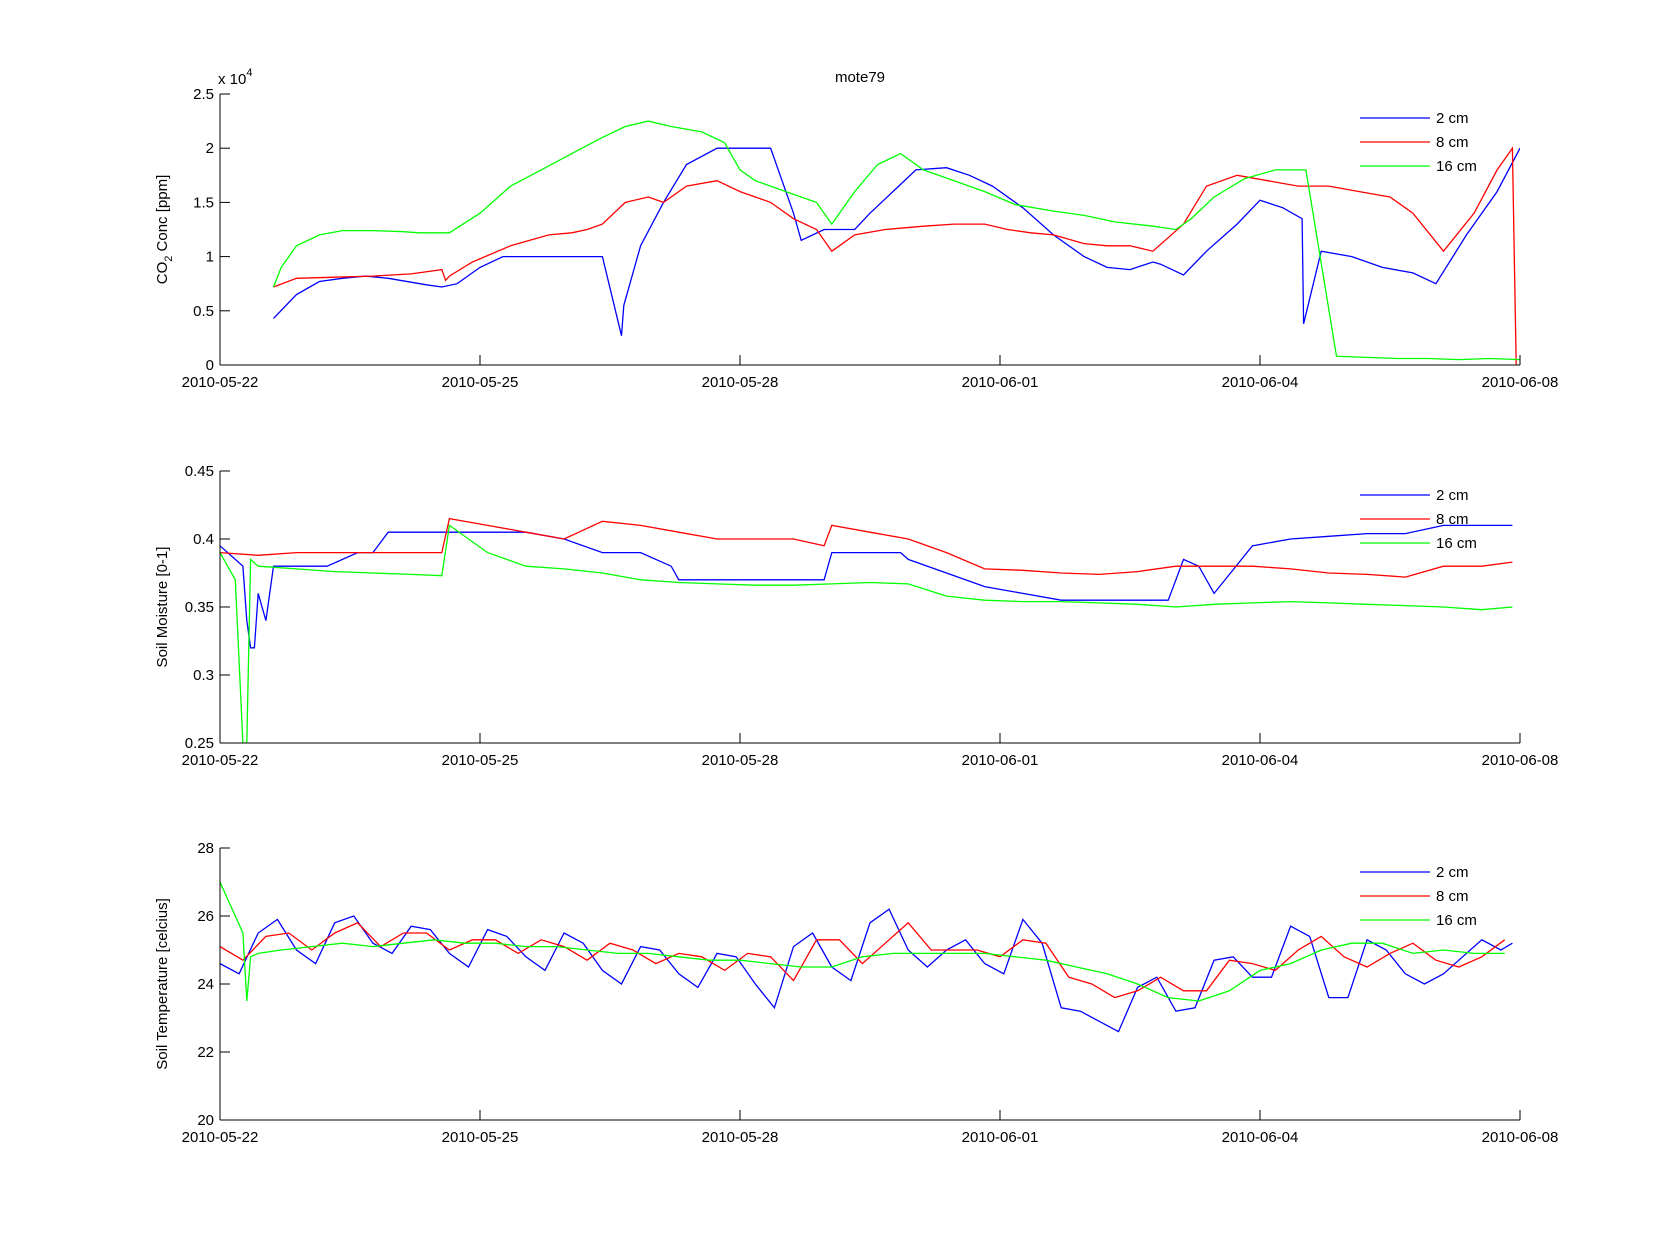 This screenshot has width=1666, height=1250. I want to click on y-axis-label: Soil Moisture [0-1], so click(162, 607).